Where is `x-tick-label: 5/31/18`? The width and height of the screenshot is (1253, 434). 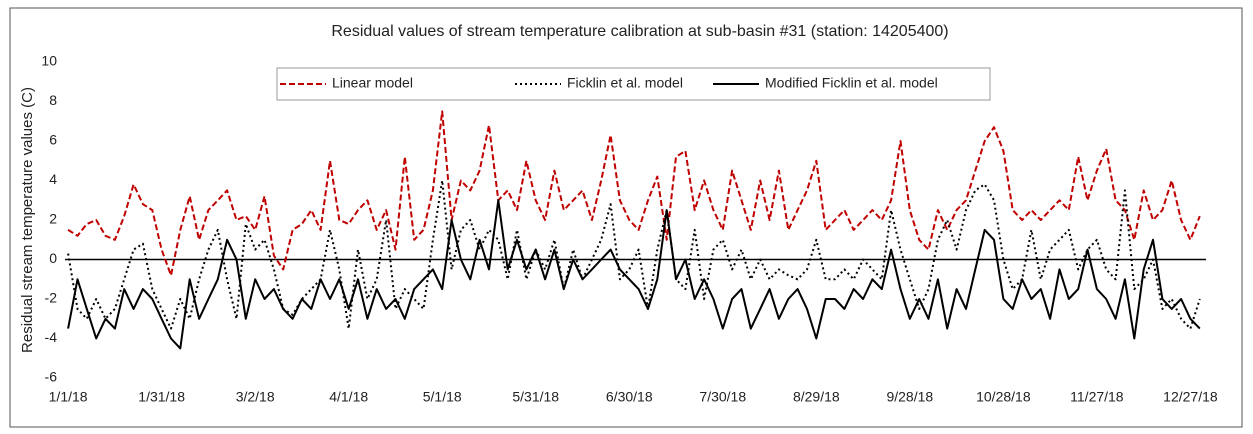
x-tick-label: 5/31/18 is located at coordinates (535, 397).